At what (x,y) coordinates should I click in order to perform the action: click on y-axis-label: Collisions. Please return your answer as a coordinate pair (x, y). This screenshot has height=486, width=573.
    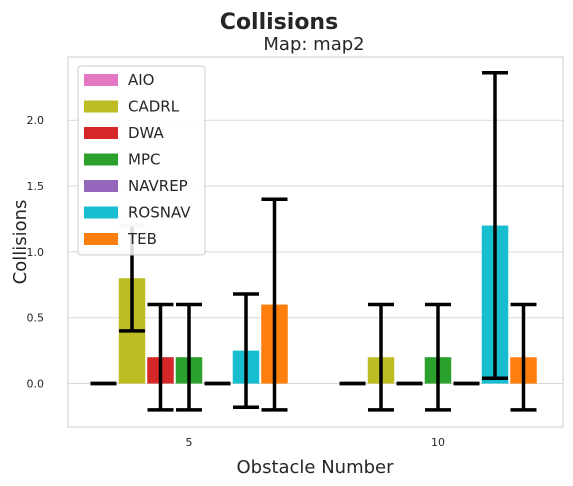
    Looking at the image, I should click on (20, 242).